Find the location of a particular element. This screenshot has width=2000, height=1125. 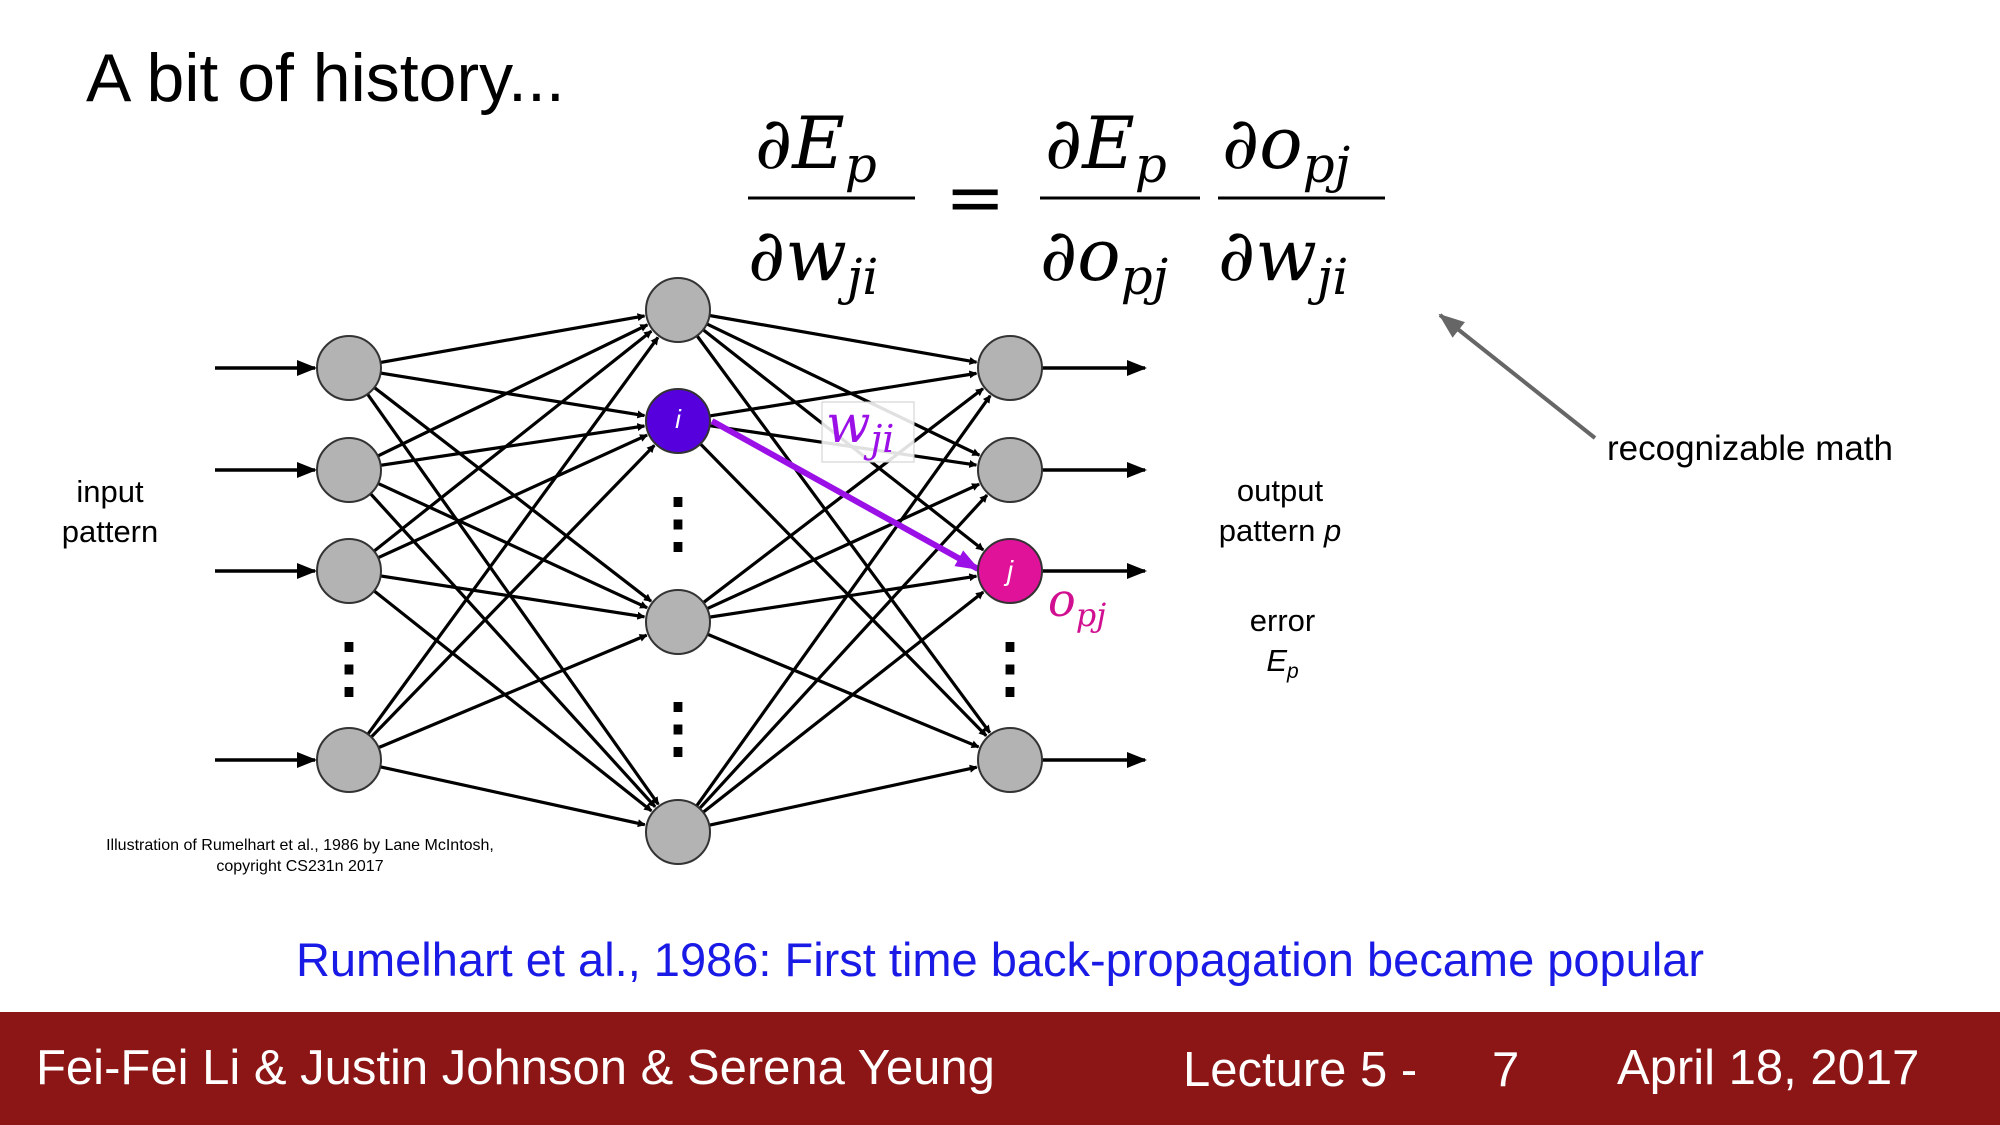

error-label: error Ep is located at coordinates (1282, 646).